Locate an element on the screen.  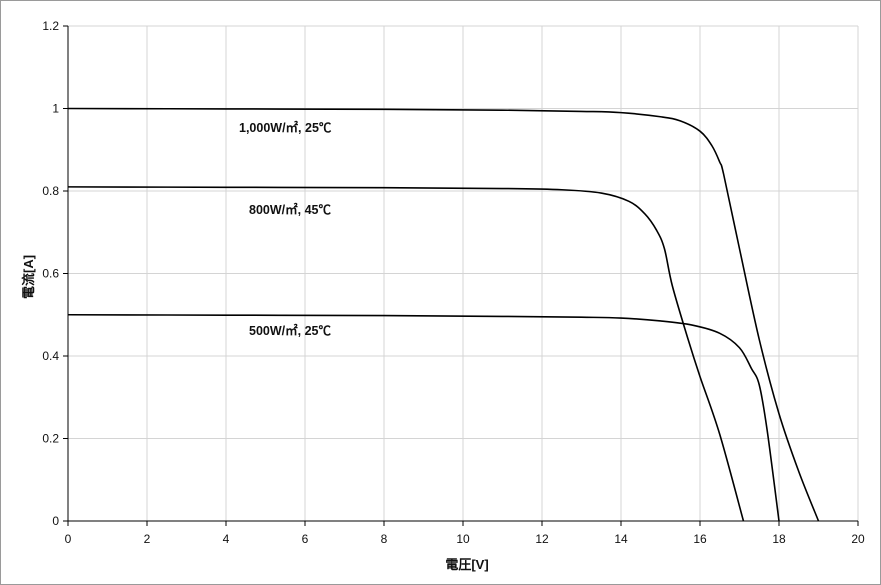
x-tick-label-7: 14 is located at coordinates (621, 539).